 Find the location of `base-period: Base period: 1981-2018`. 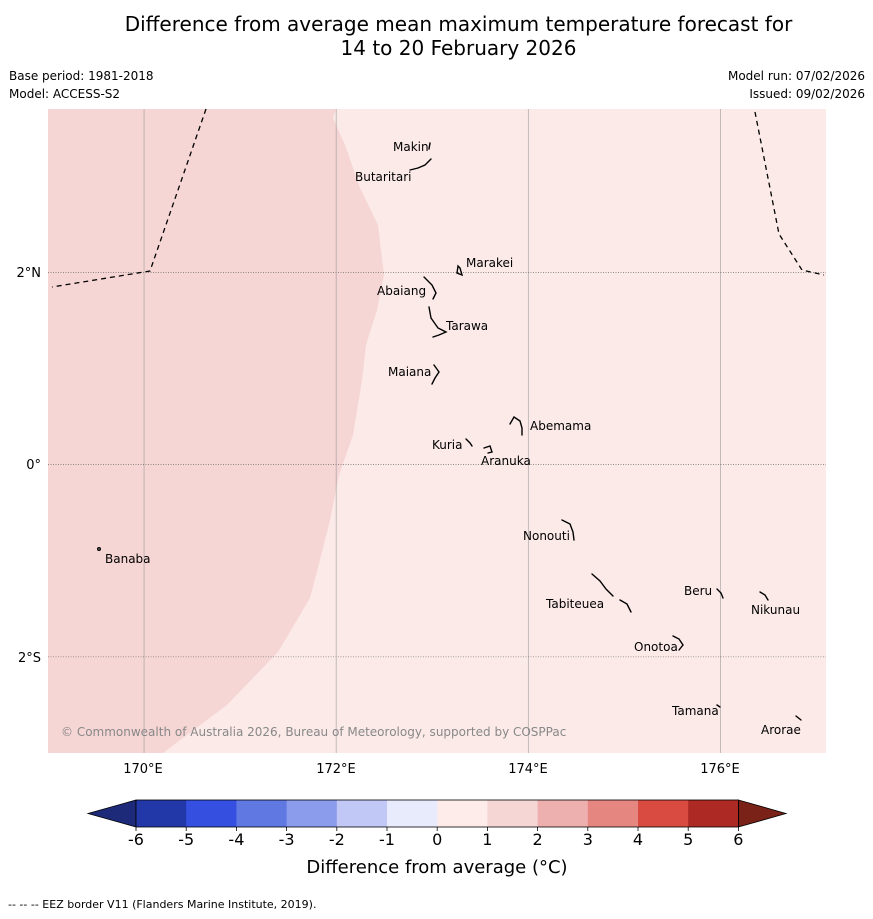

base-period: Base period: 1981-2018 is located at coordinates (81, 76).